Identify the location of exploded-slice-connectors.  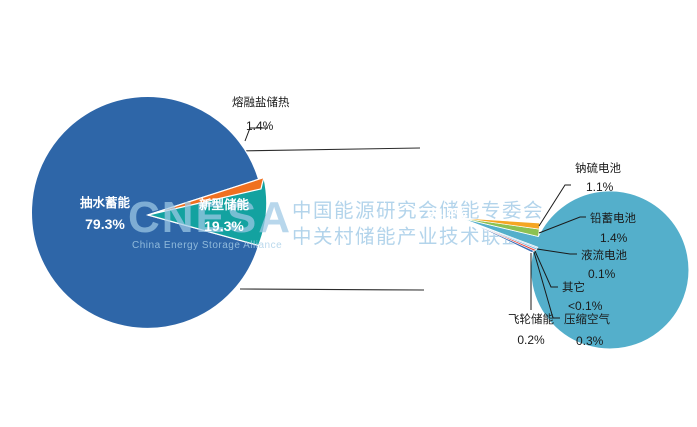
(329, 219).